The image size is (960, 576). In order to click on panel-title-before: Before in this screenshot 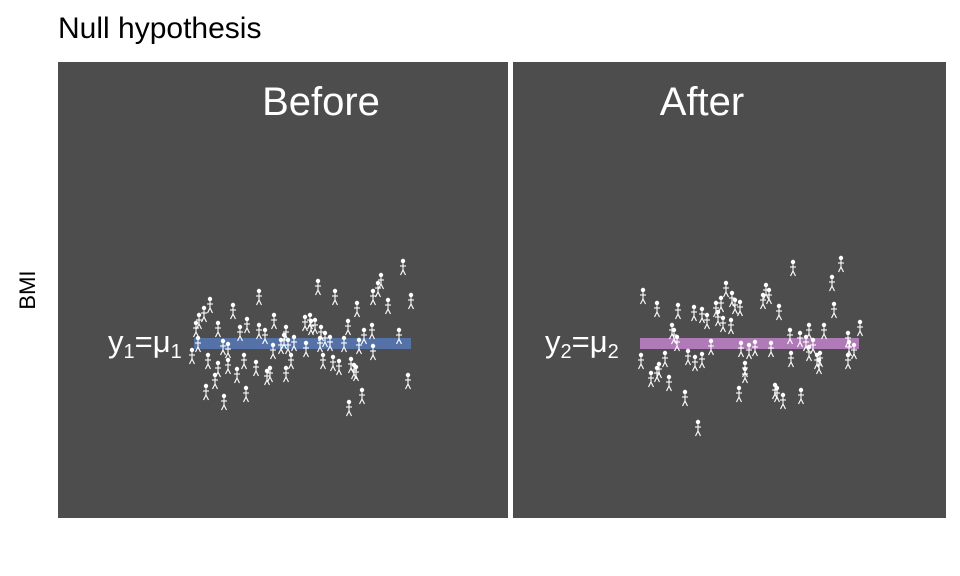, I will do `click(321, 102)`.